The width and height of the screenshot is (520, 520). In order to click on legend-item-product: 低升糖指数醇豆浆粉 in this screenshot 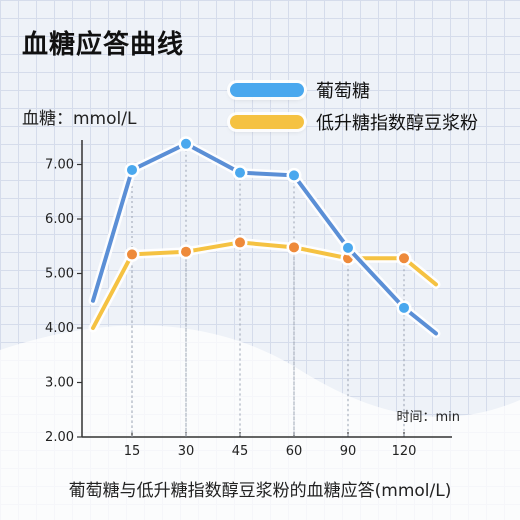, I will do `click(354, 122)`.